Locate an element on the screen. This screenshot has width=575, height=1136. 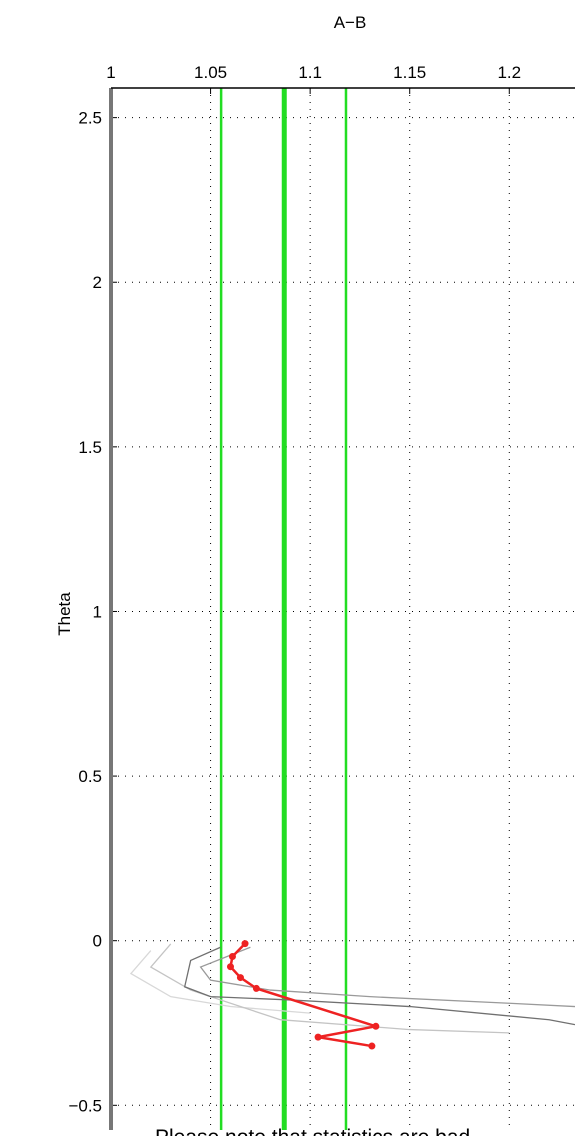
y-tick-label: 2 is located at coordinates (97, 282).